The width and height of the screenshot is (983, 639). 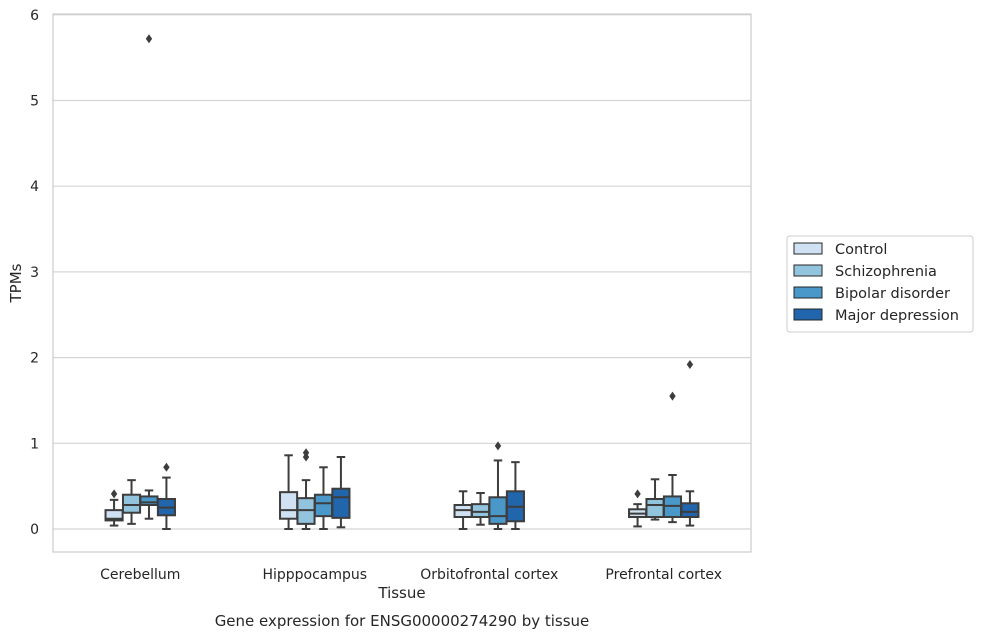 I want to click on box-hipppocampus-major-depression, so click(x=341, y=492).